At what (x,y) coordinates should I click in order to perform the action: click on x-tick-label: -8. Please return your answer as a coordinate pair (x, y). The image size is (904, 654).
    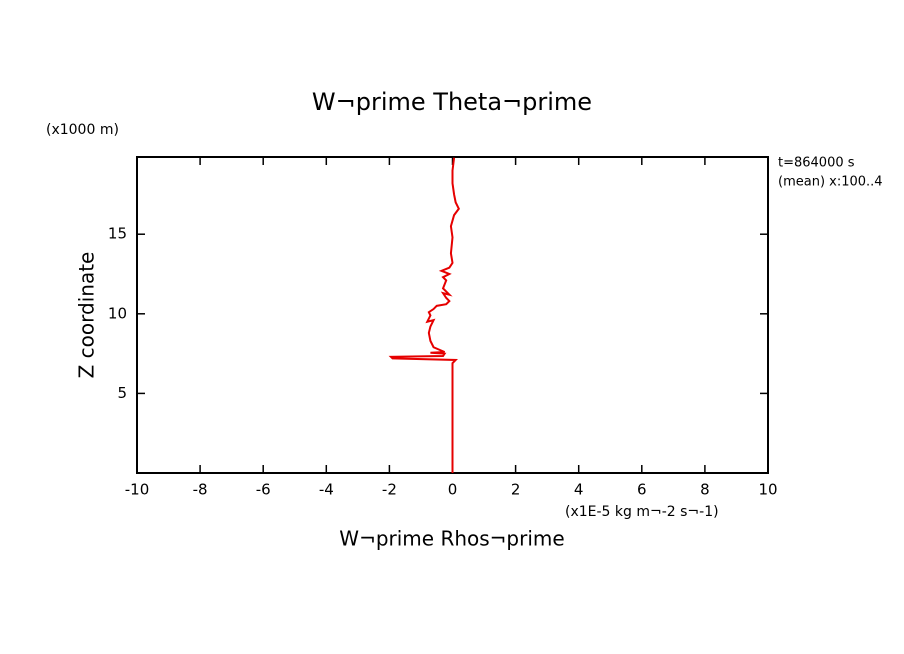
    Looking at the image, I should click on (200, 490).